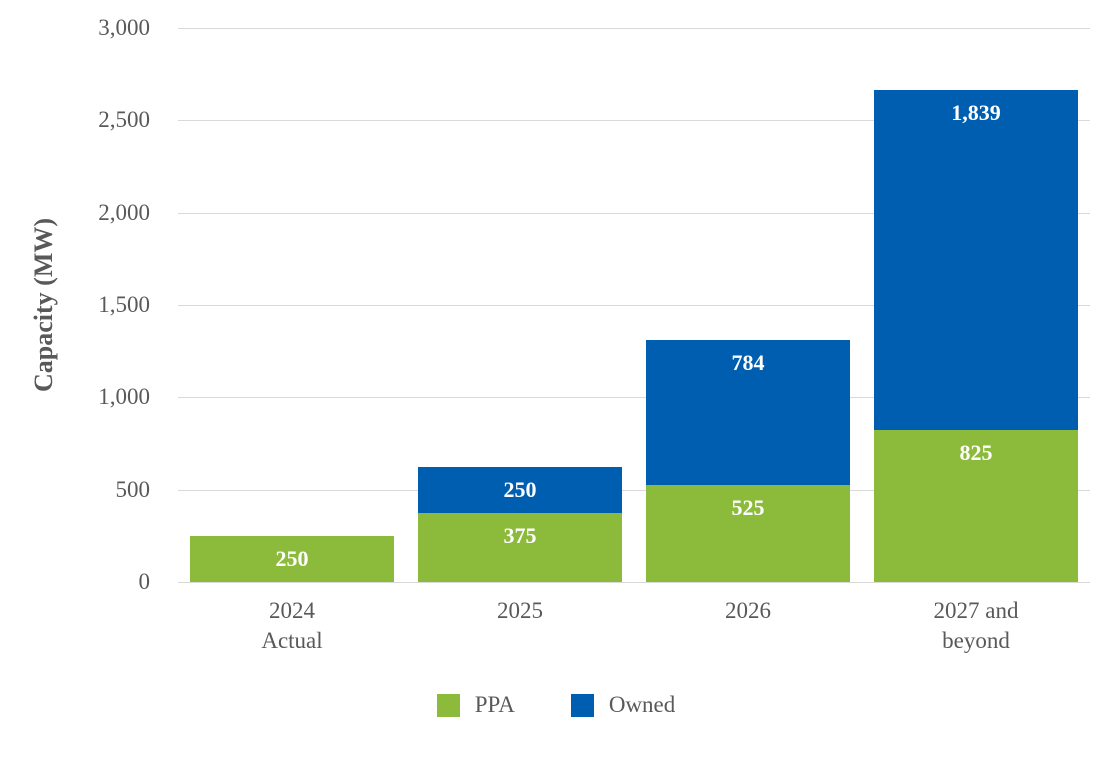 This screenshot has height=768, width=1112. I want to click on x-tick-label: 2024 Actual, so click(291, 626).